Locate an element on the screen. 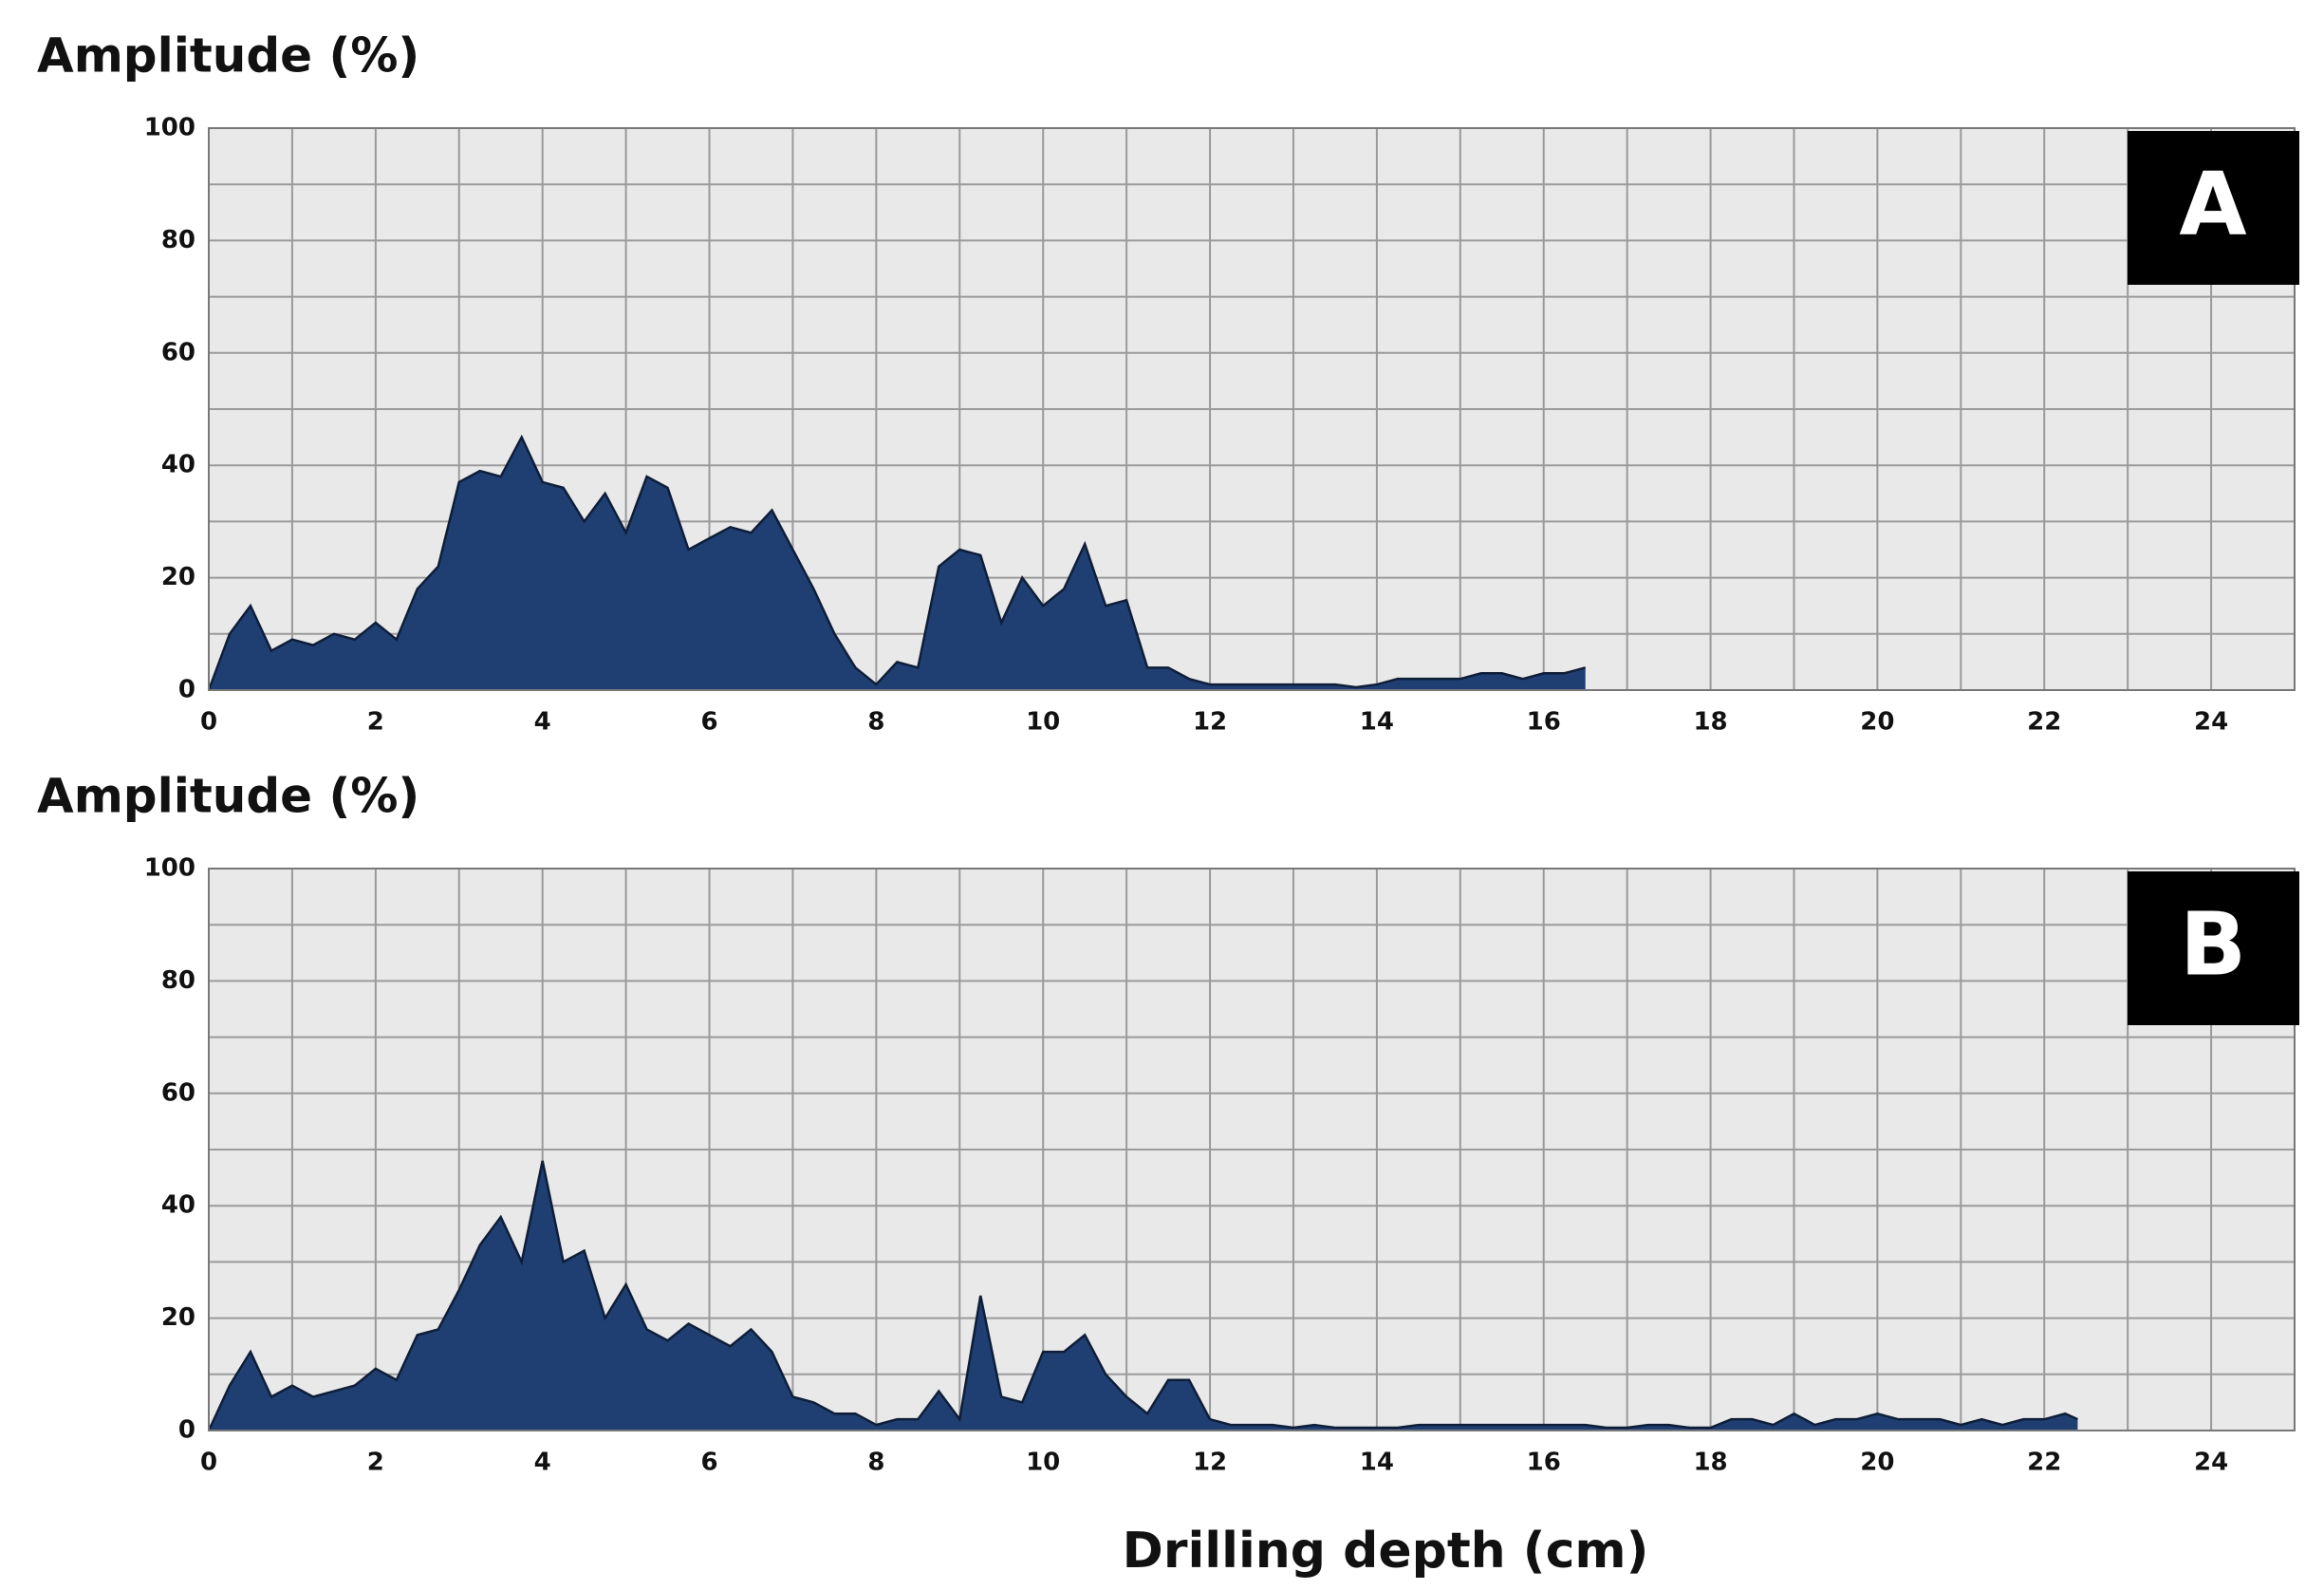 The height and width of the screenshot is (1590, 2324). panel-label: A is located at coordinates (2212, 203).